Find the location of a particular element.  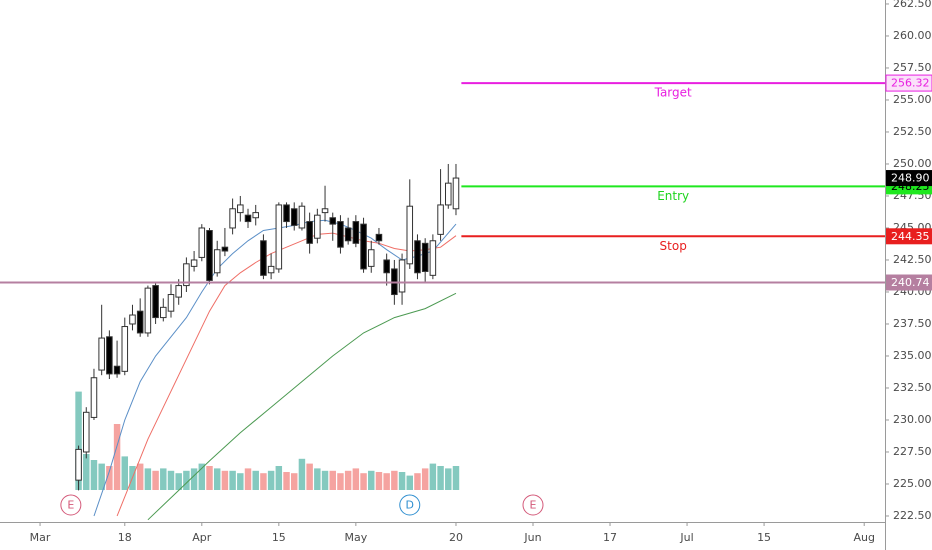

level-name: Stop is located at coordinates (673, 246).